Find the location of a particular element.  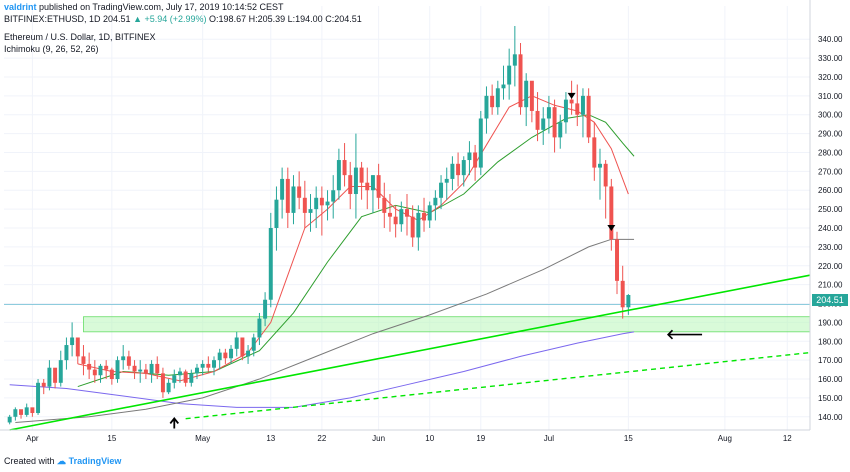

price-change: ▲ +5.94 (+2.99%) is located at coordinates (170, 19).